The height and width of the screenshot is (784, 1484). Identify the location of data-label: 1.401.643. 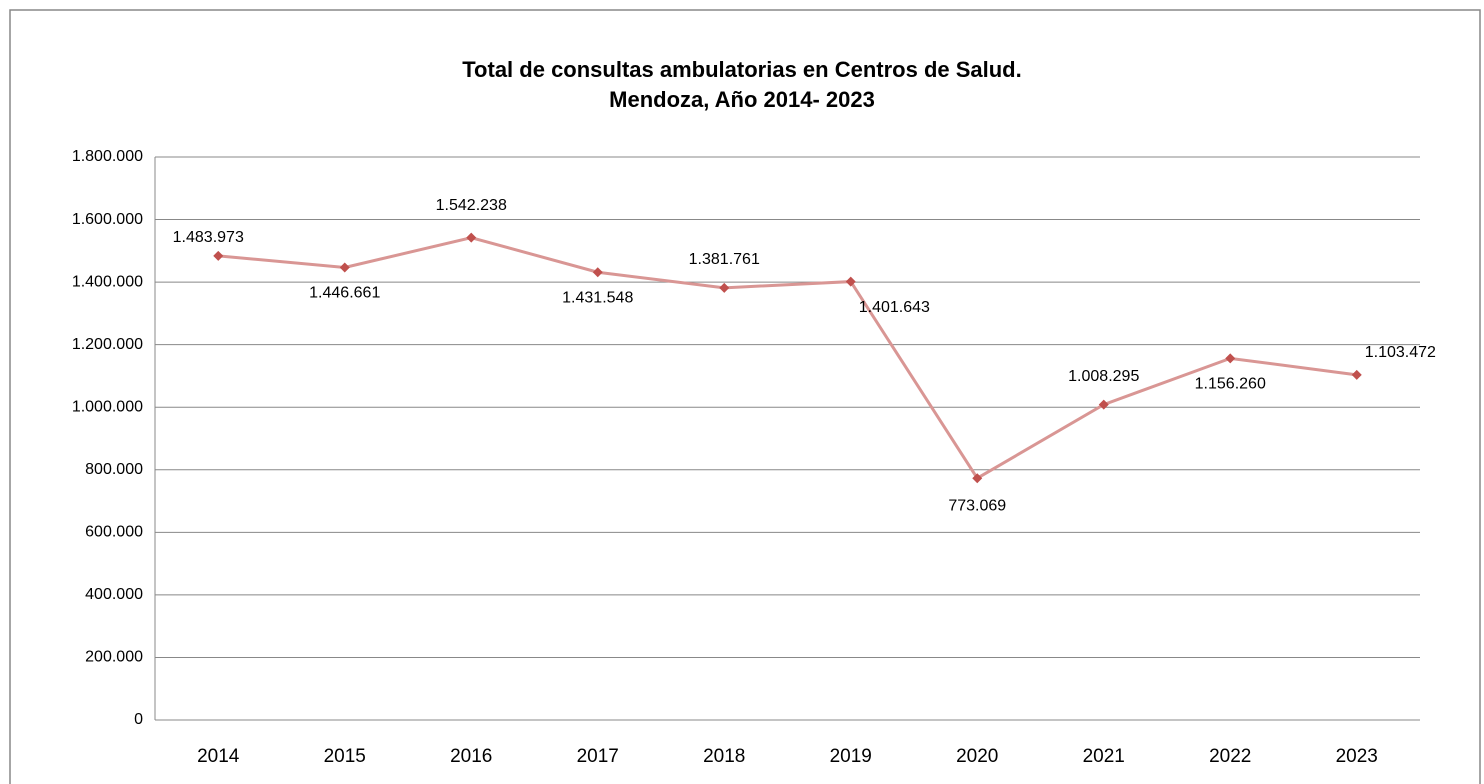
(894, 307).